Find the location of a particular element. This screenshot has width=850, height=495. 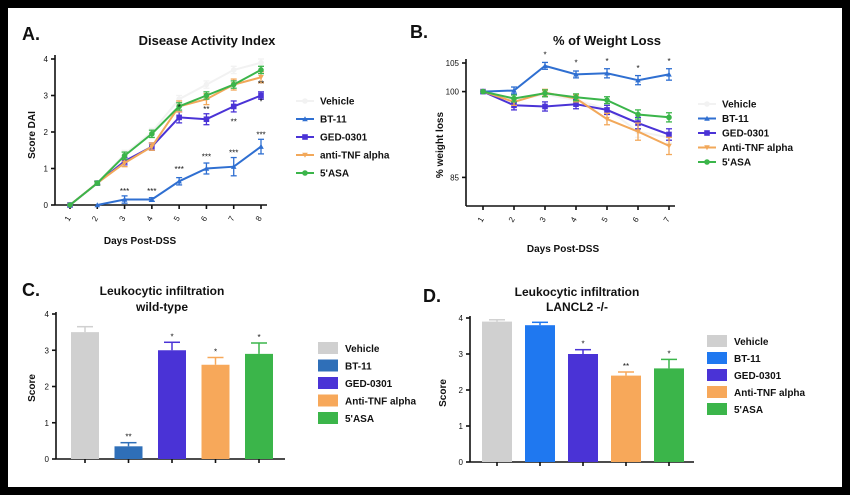

x-tick-label: 2 is located at coordinates (512, 219).